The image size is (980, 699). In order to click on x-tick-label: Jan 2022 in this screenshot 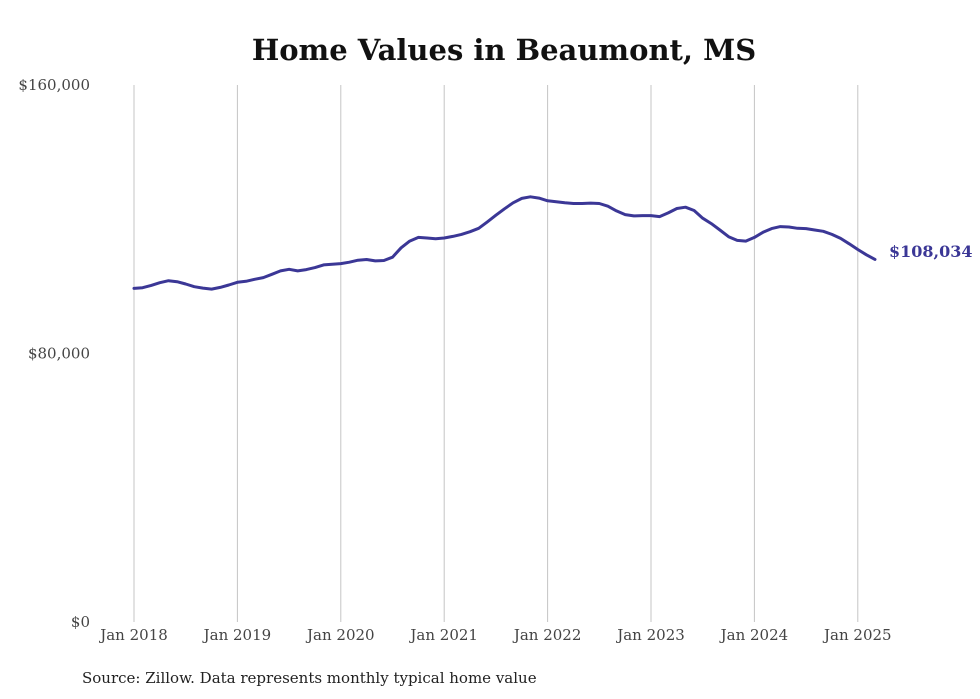, I will do `click(547, 635)`.